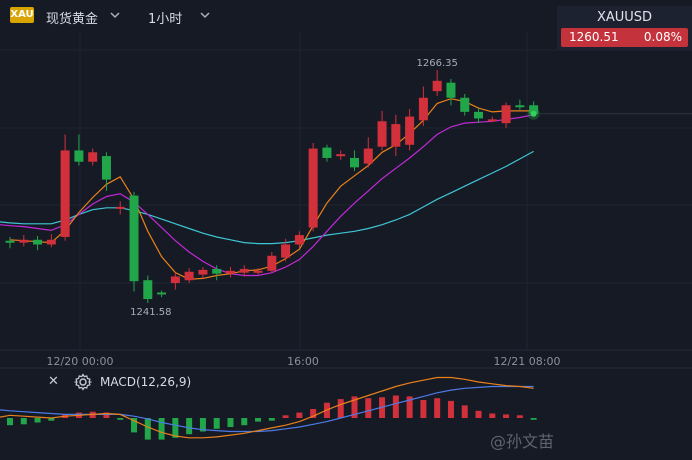 The width and height of the screenshot is (692, 460). I want to click on live-price-dot, so click(533, 113).